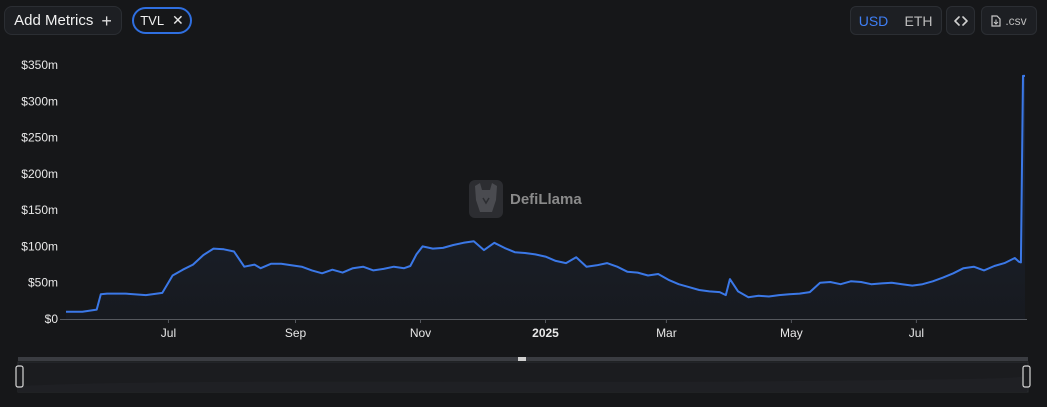 This screenshot has width=1047, height=407. What do you see at coordinates (1026, 376) in the screenshot?
I see `slider-right-handle` at bounding box center [1026, 376].